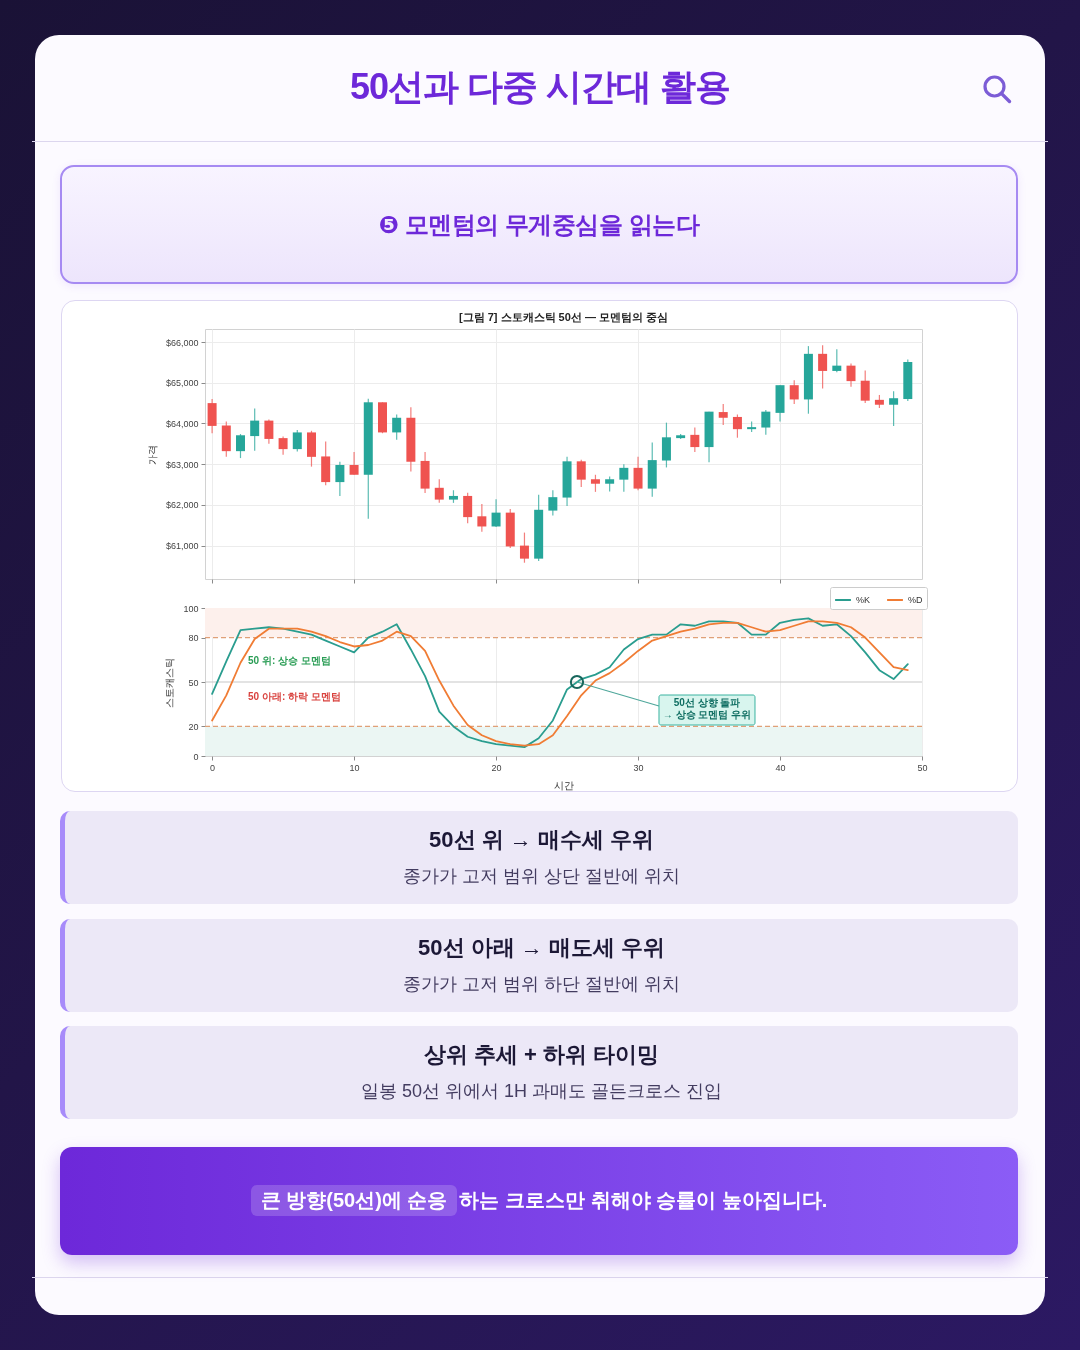  Describe the element at coordinates (541, 840) in the screenshot. I see `text: 50선 위 → 매수세 우위` at that location.